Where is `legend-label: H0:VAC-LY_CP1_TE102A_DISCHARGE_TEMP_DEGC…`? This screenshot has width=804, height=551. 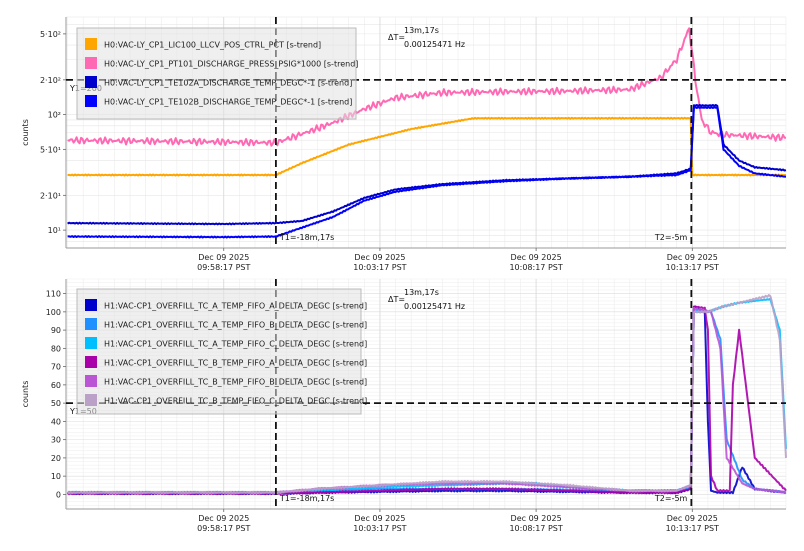 legend-label: H0:VAC-LY_CP1_TE102A_DISCHARGE_TEMP_DEGC… is located at coordinates (228, 83).